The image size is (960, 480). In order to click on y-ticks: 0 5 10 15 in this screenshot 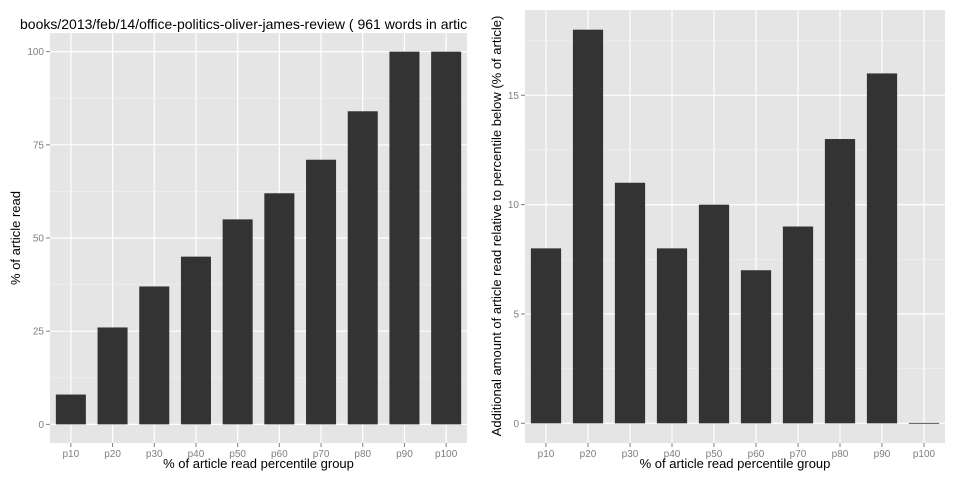, I will do `click(516, 260)`.